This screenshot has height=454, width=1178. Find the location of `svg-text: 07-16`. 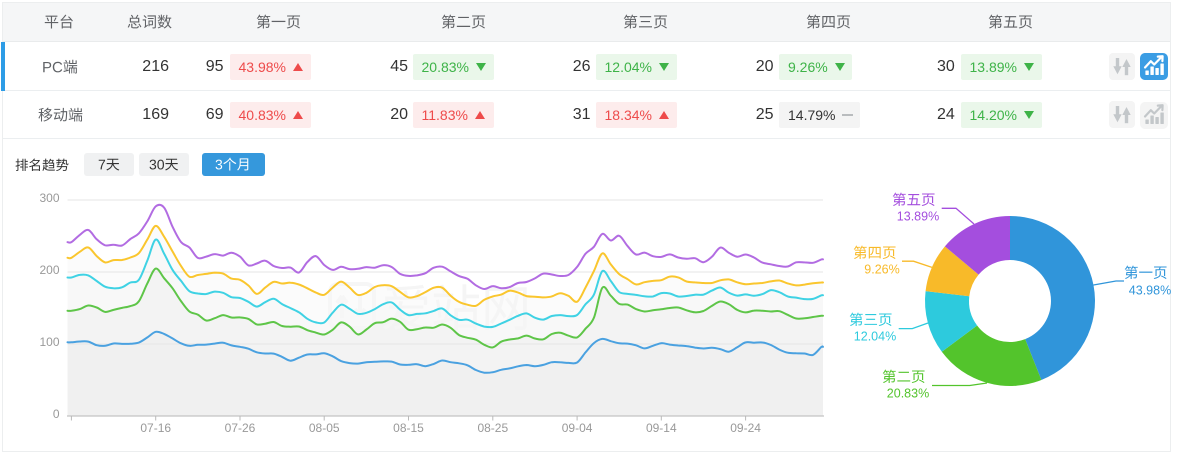

svg-text: 07-16 is located at coordinates (155, 428).